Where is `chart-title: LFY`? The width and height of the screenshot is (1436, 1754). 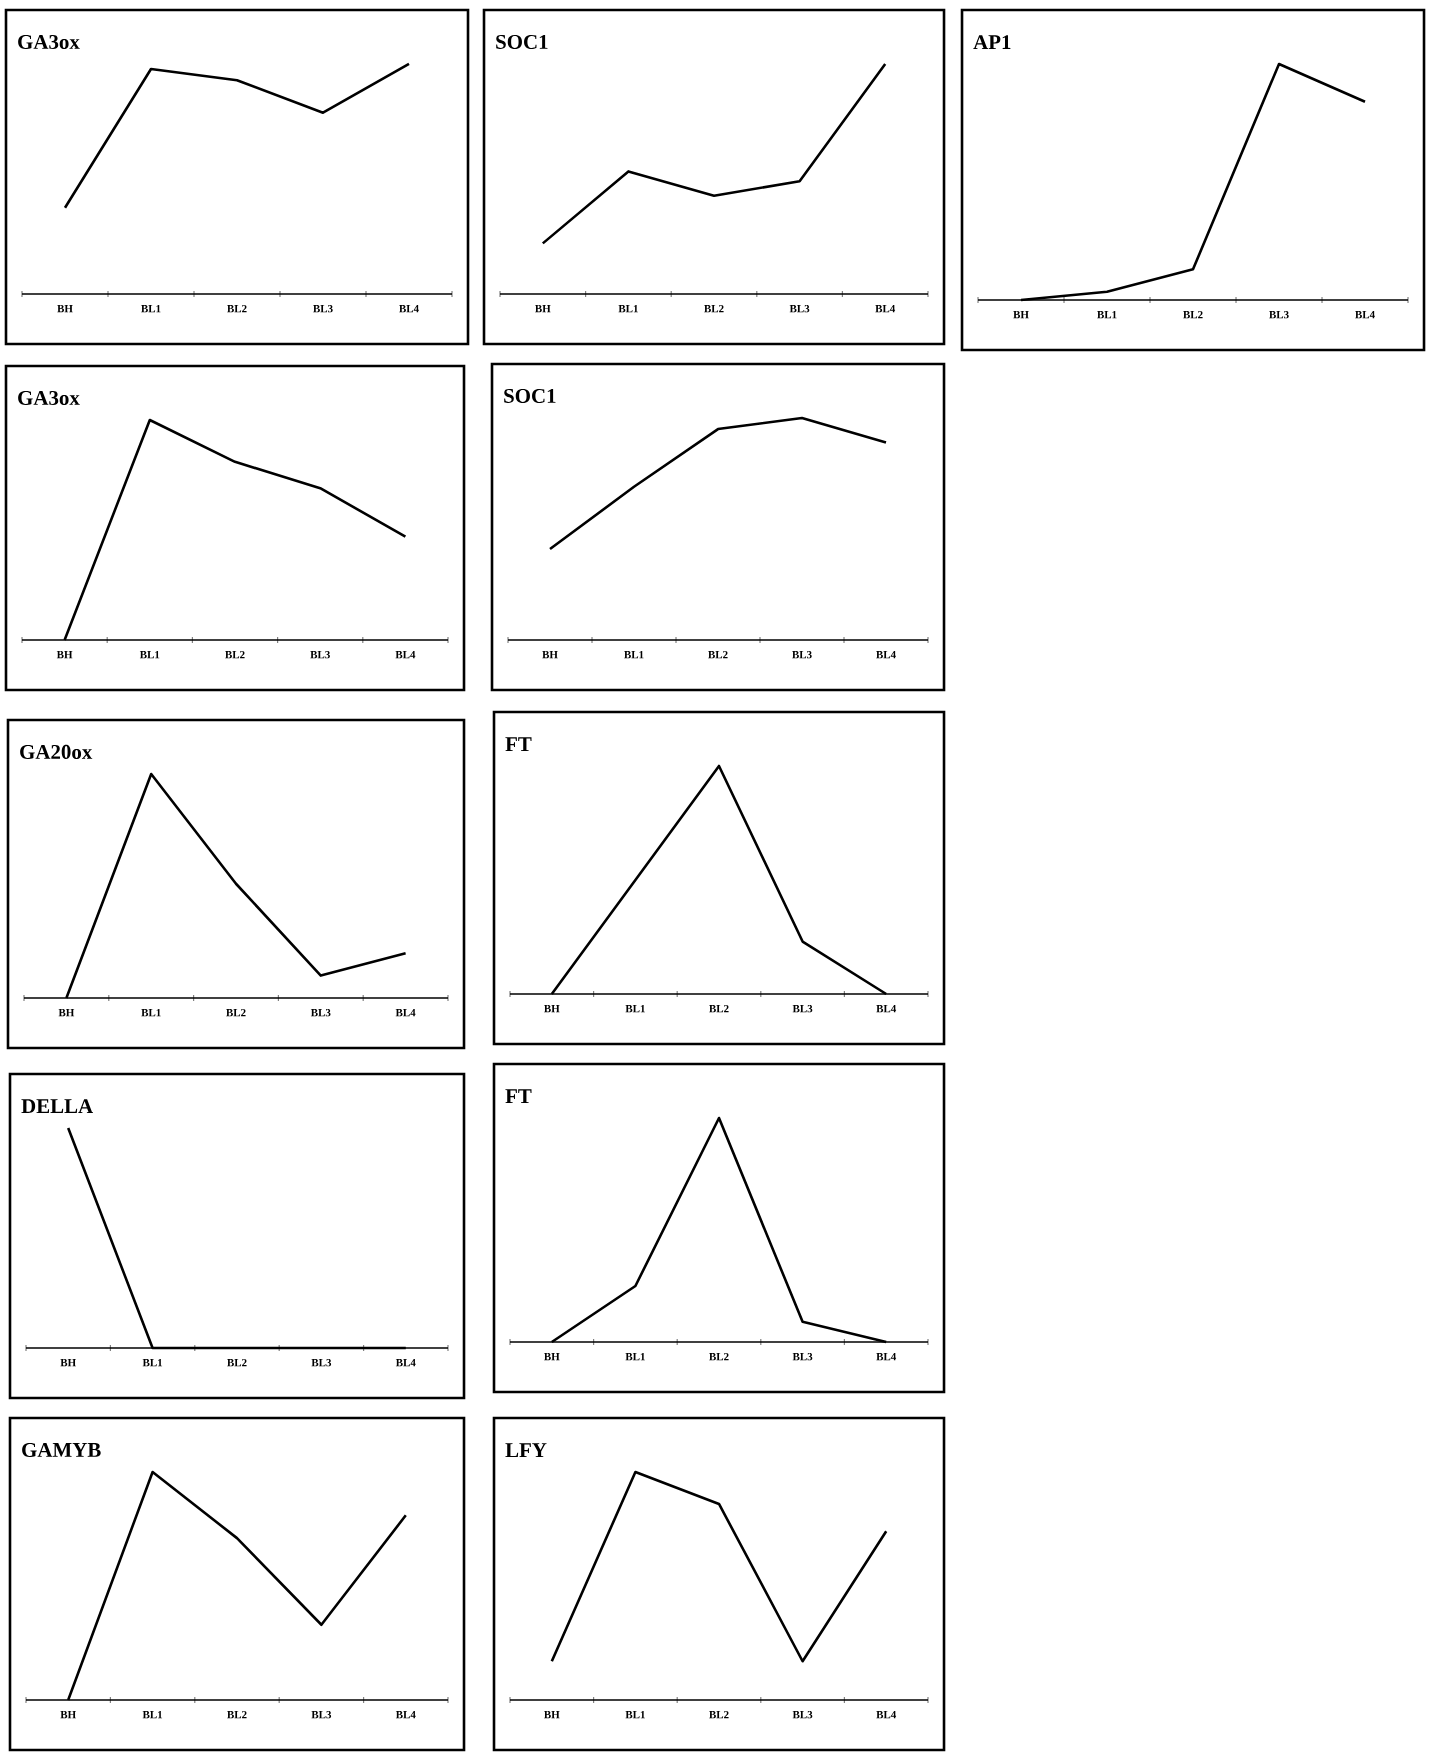
chart-title: LFY is located at coordinates (526, 1450).